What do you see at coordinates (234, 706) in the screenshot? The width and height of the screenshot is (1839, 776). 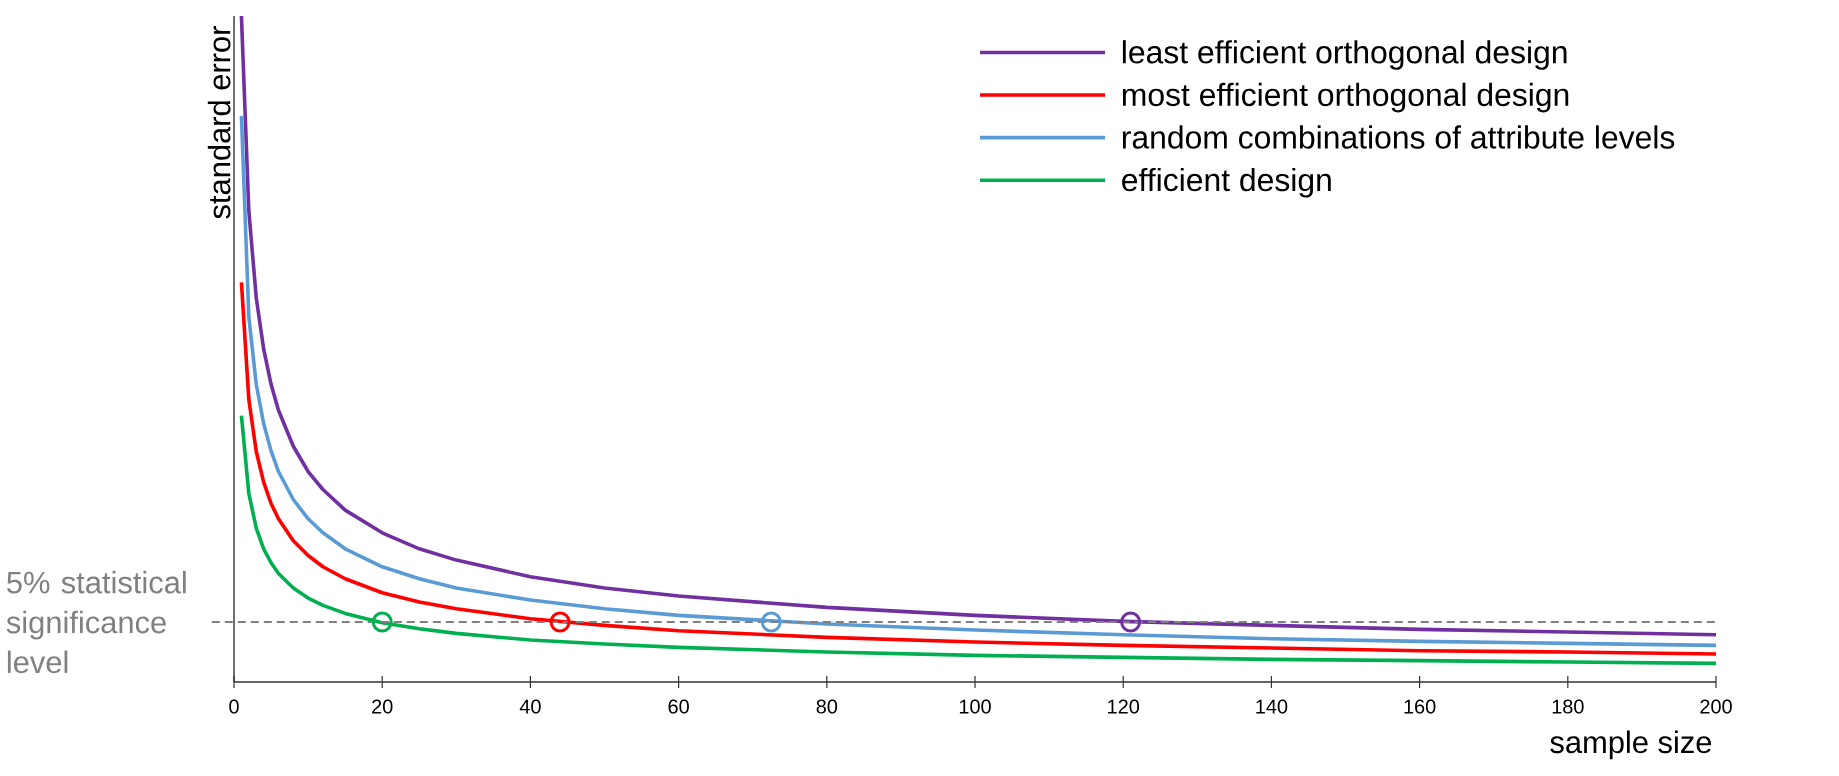 I see `x-tick-label: 0` at bounding box center [234, 706].